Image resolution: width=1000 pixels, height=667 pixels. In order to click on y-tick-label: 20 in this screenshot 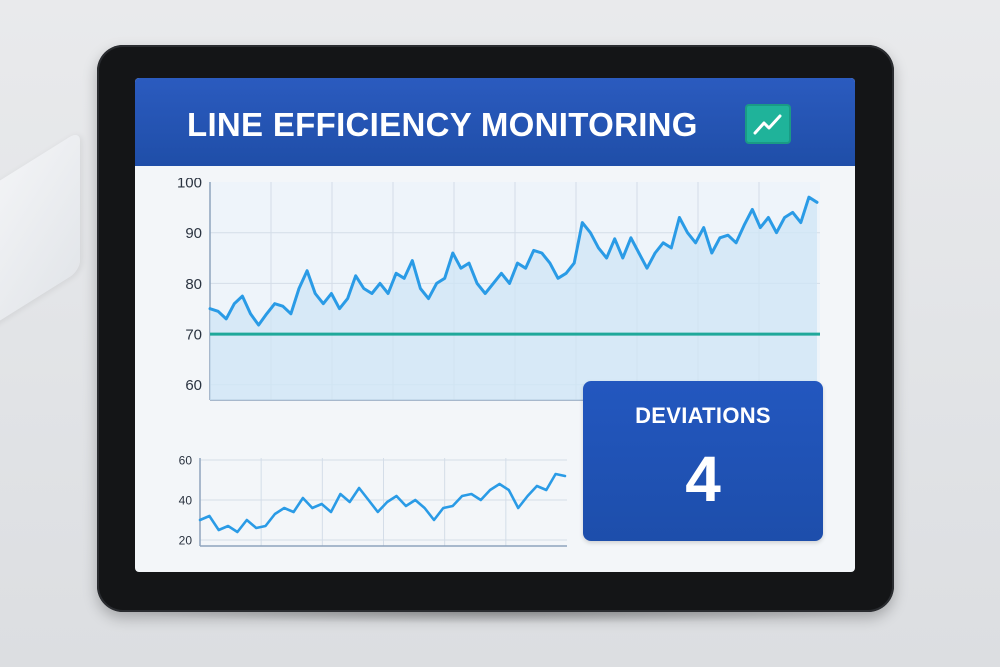, I will do `click(186, 540)`.